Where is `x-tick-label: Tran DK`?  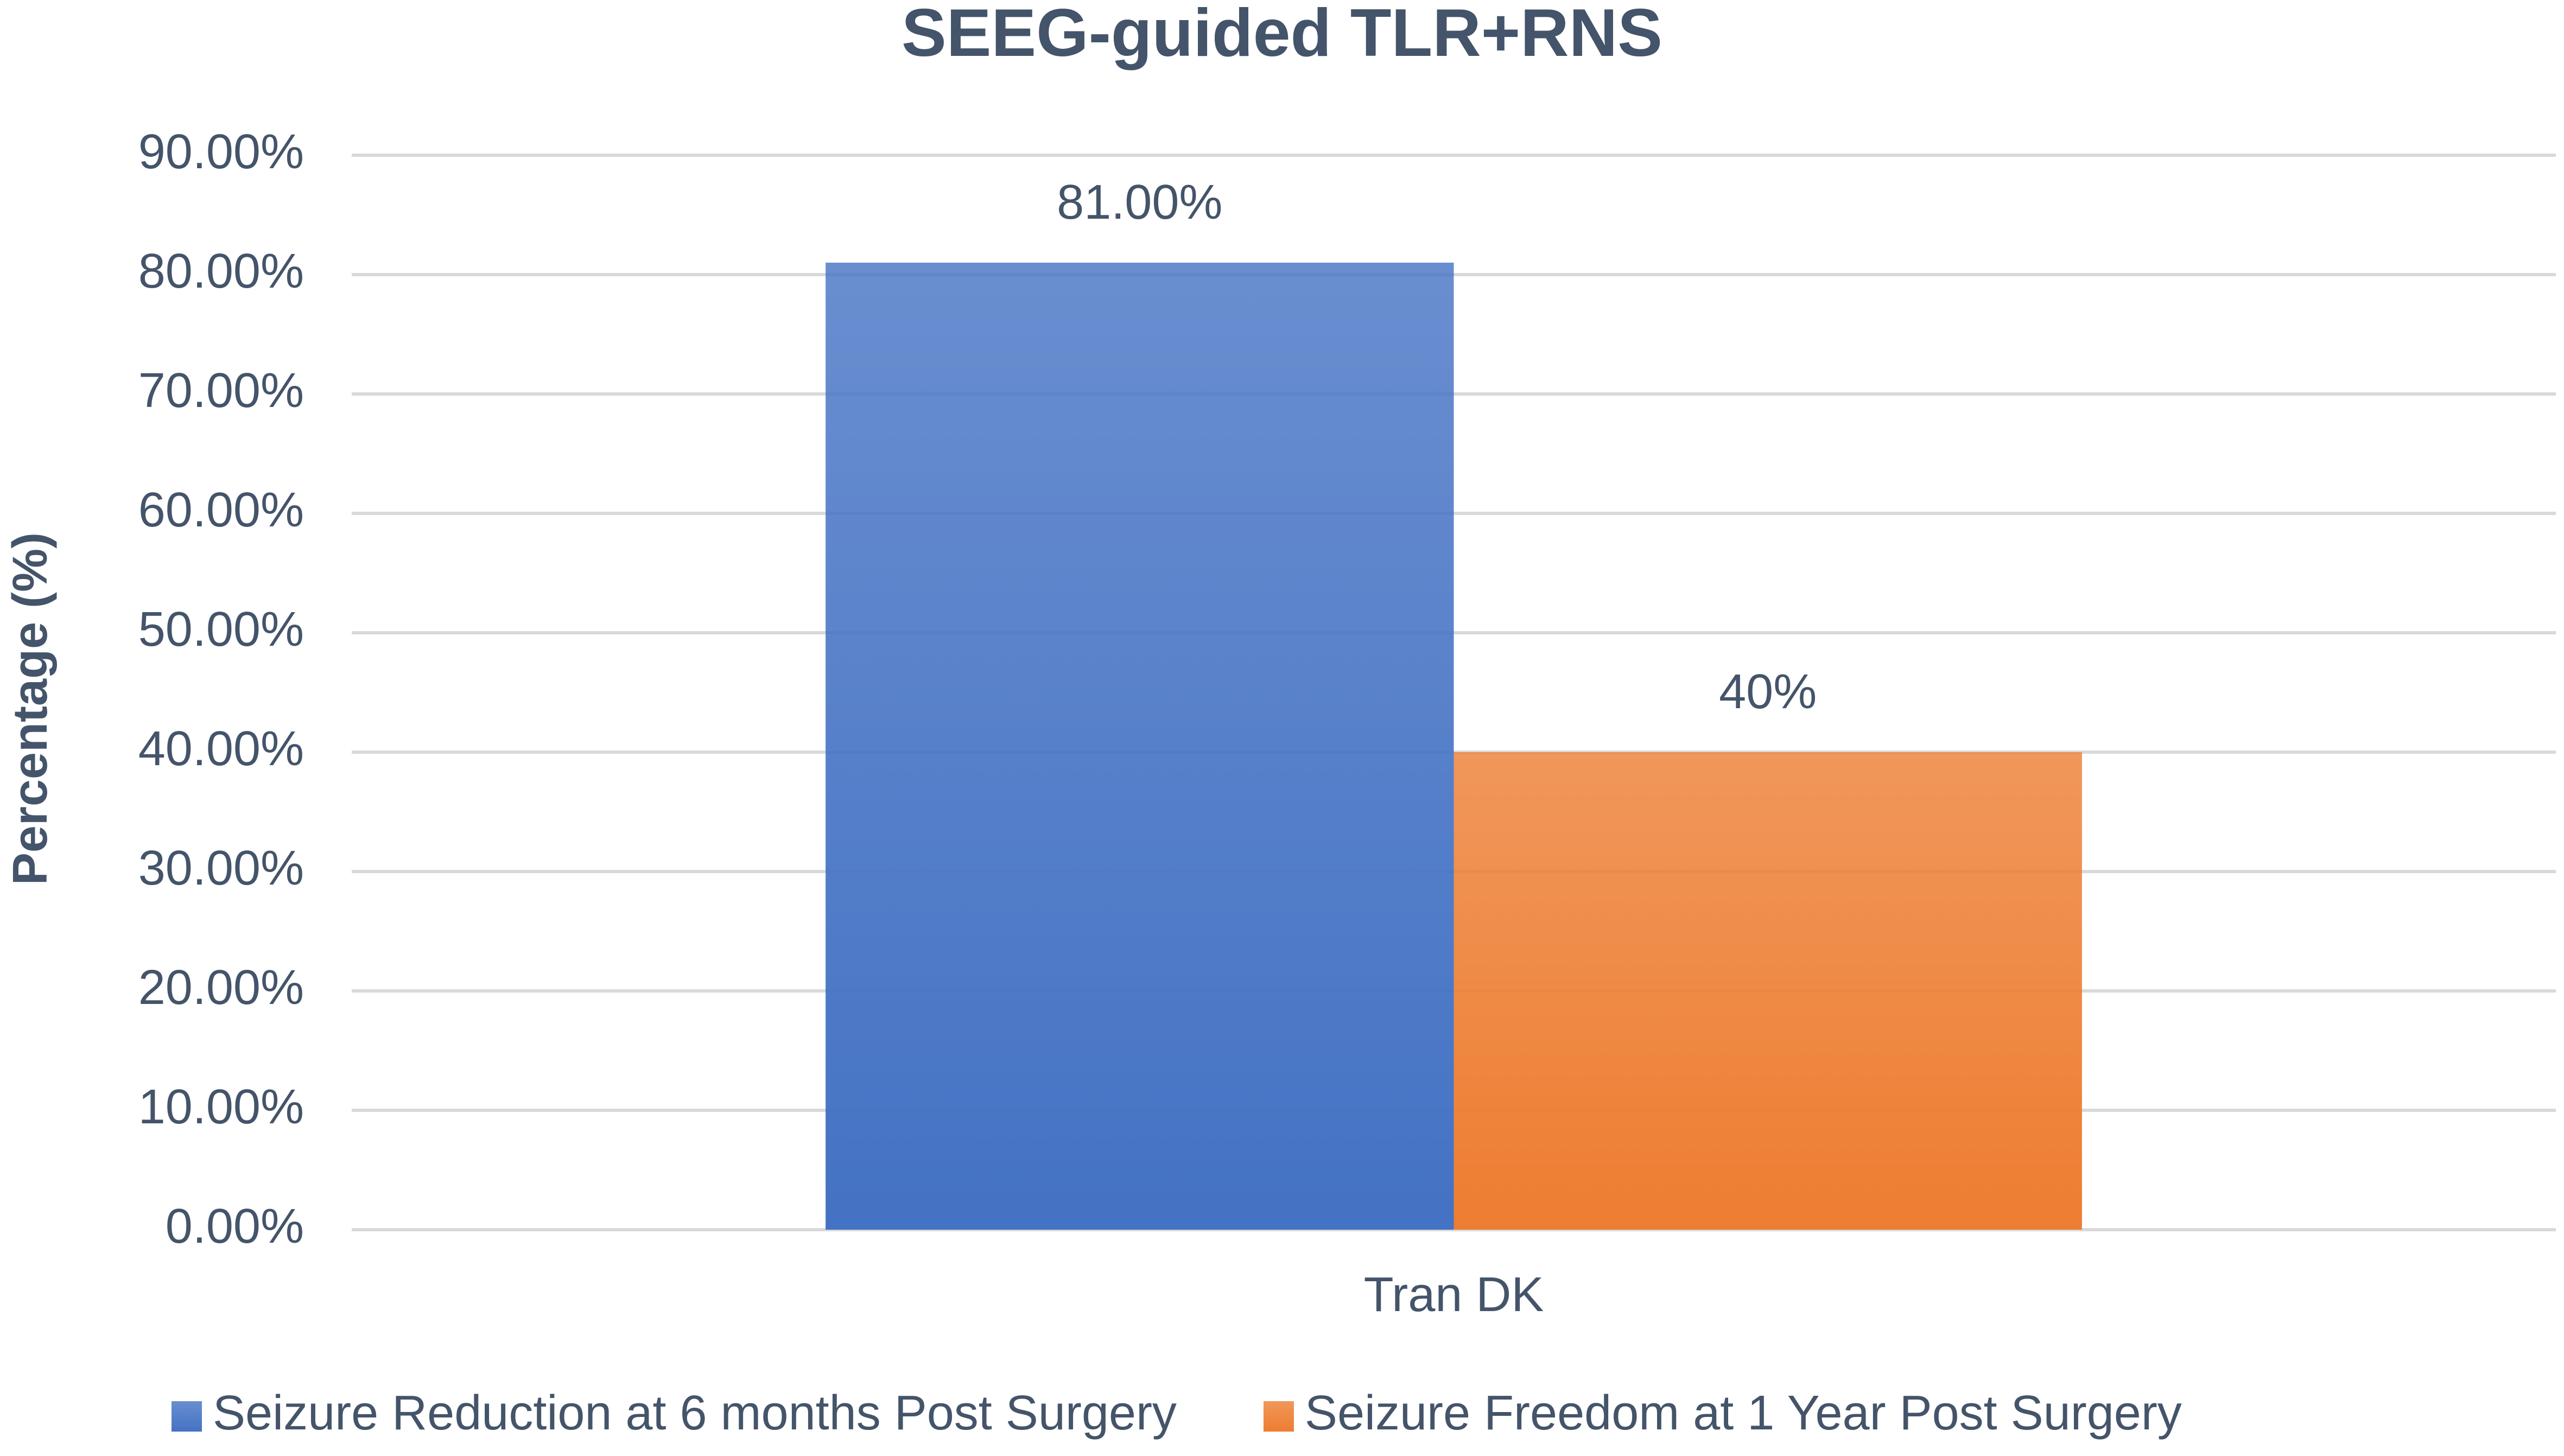 x-tick-label: Tran DK is located at coordinates (1454, 1295).